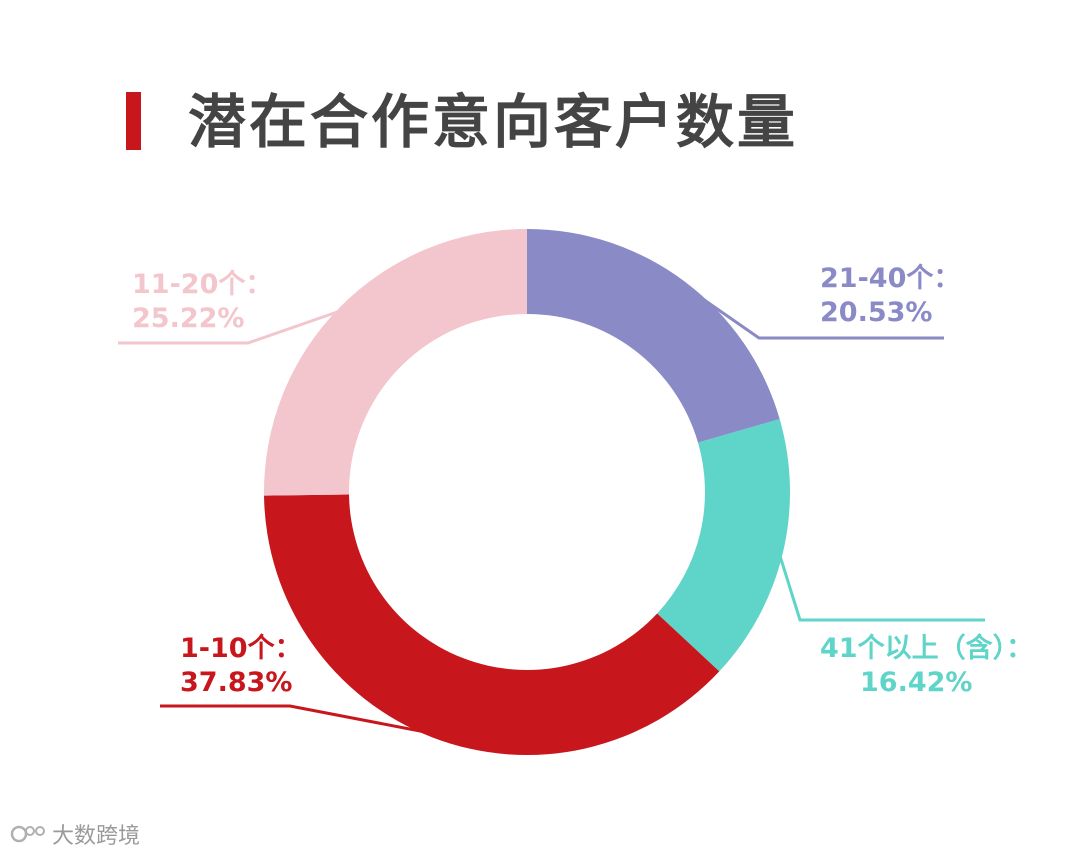 The height and width of the screenshot is (855, 1080). I want to click on slice-category: 1-10个：, so click(241, 648).